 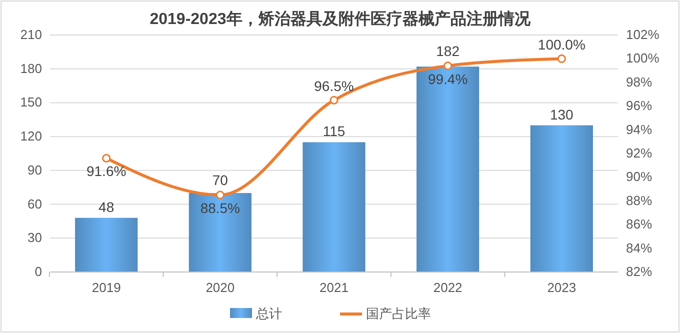 What do you see at coordinates (643, 34) in the screenshot?
I see `y2-tick-label: 102%` at bounding box center [643, 34].